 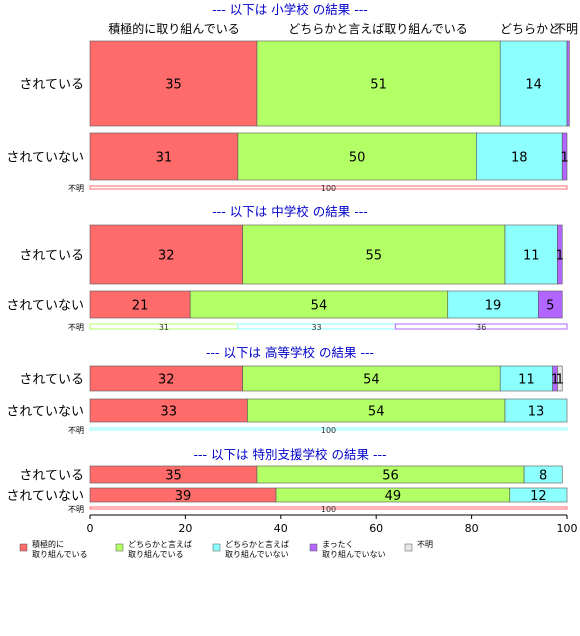 I want to click on data-label: 8, so click(x=543, y=476).